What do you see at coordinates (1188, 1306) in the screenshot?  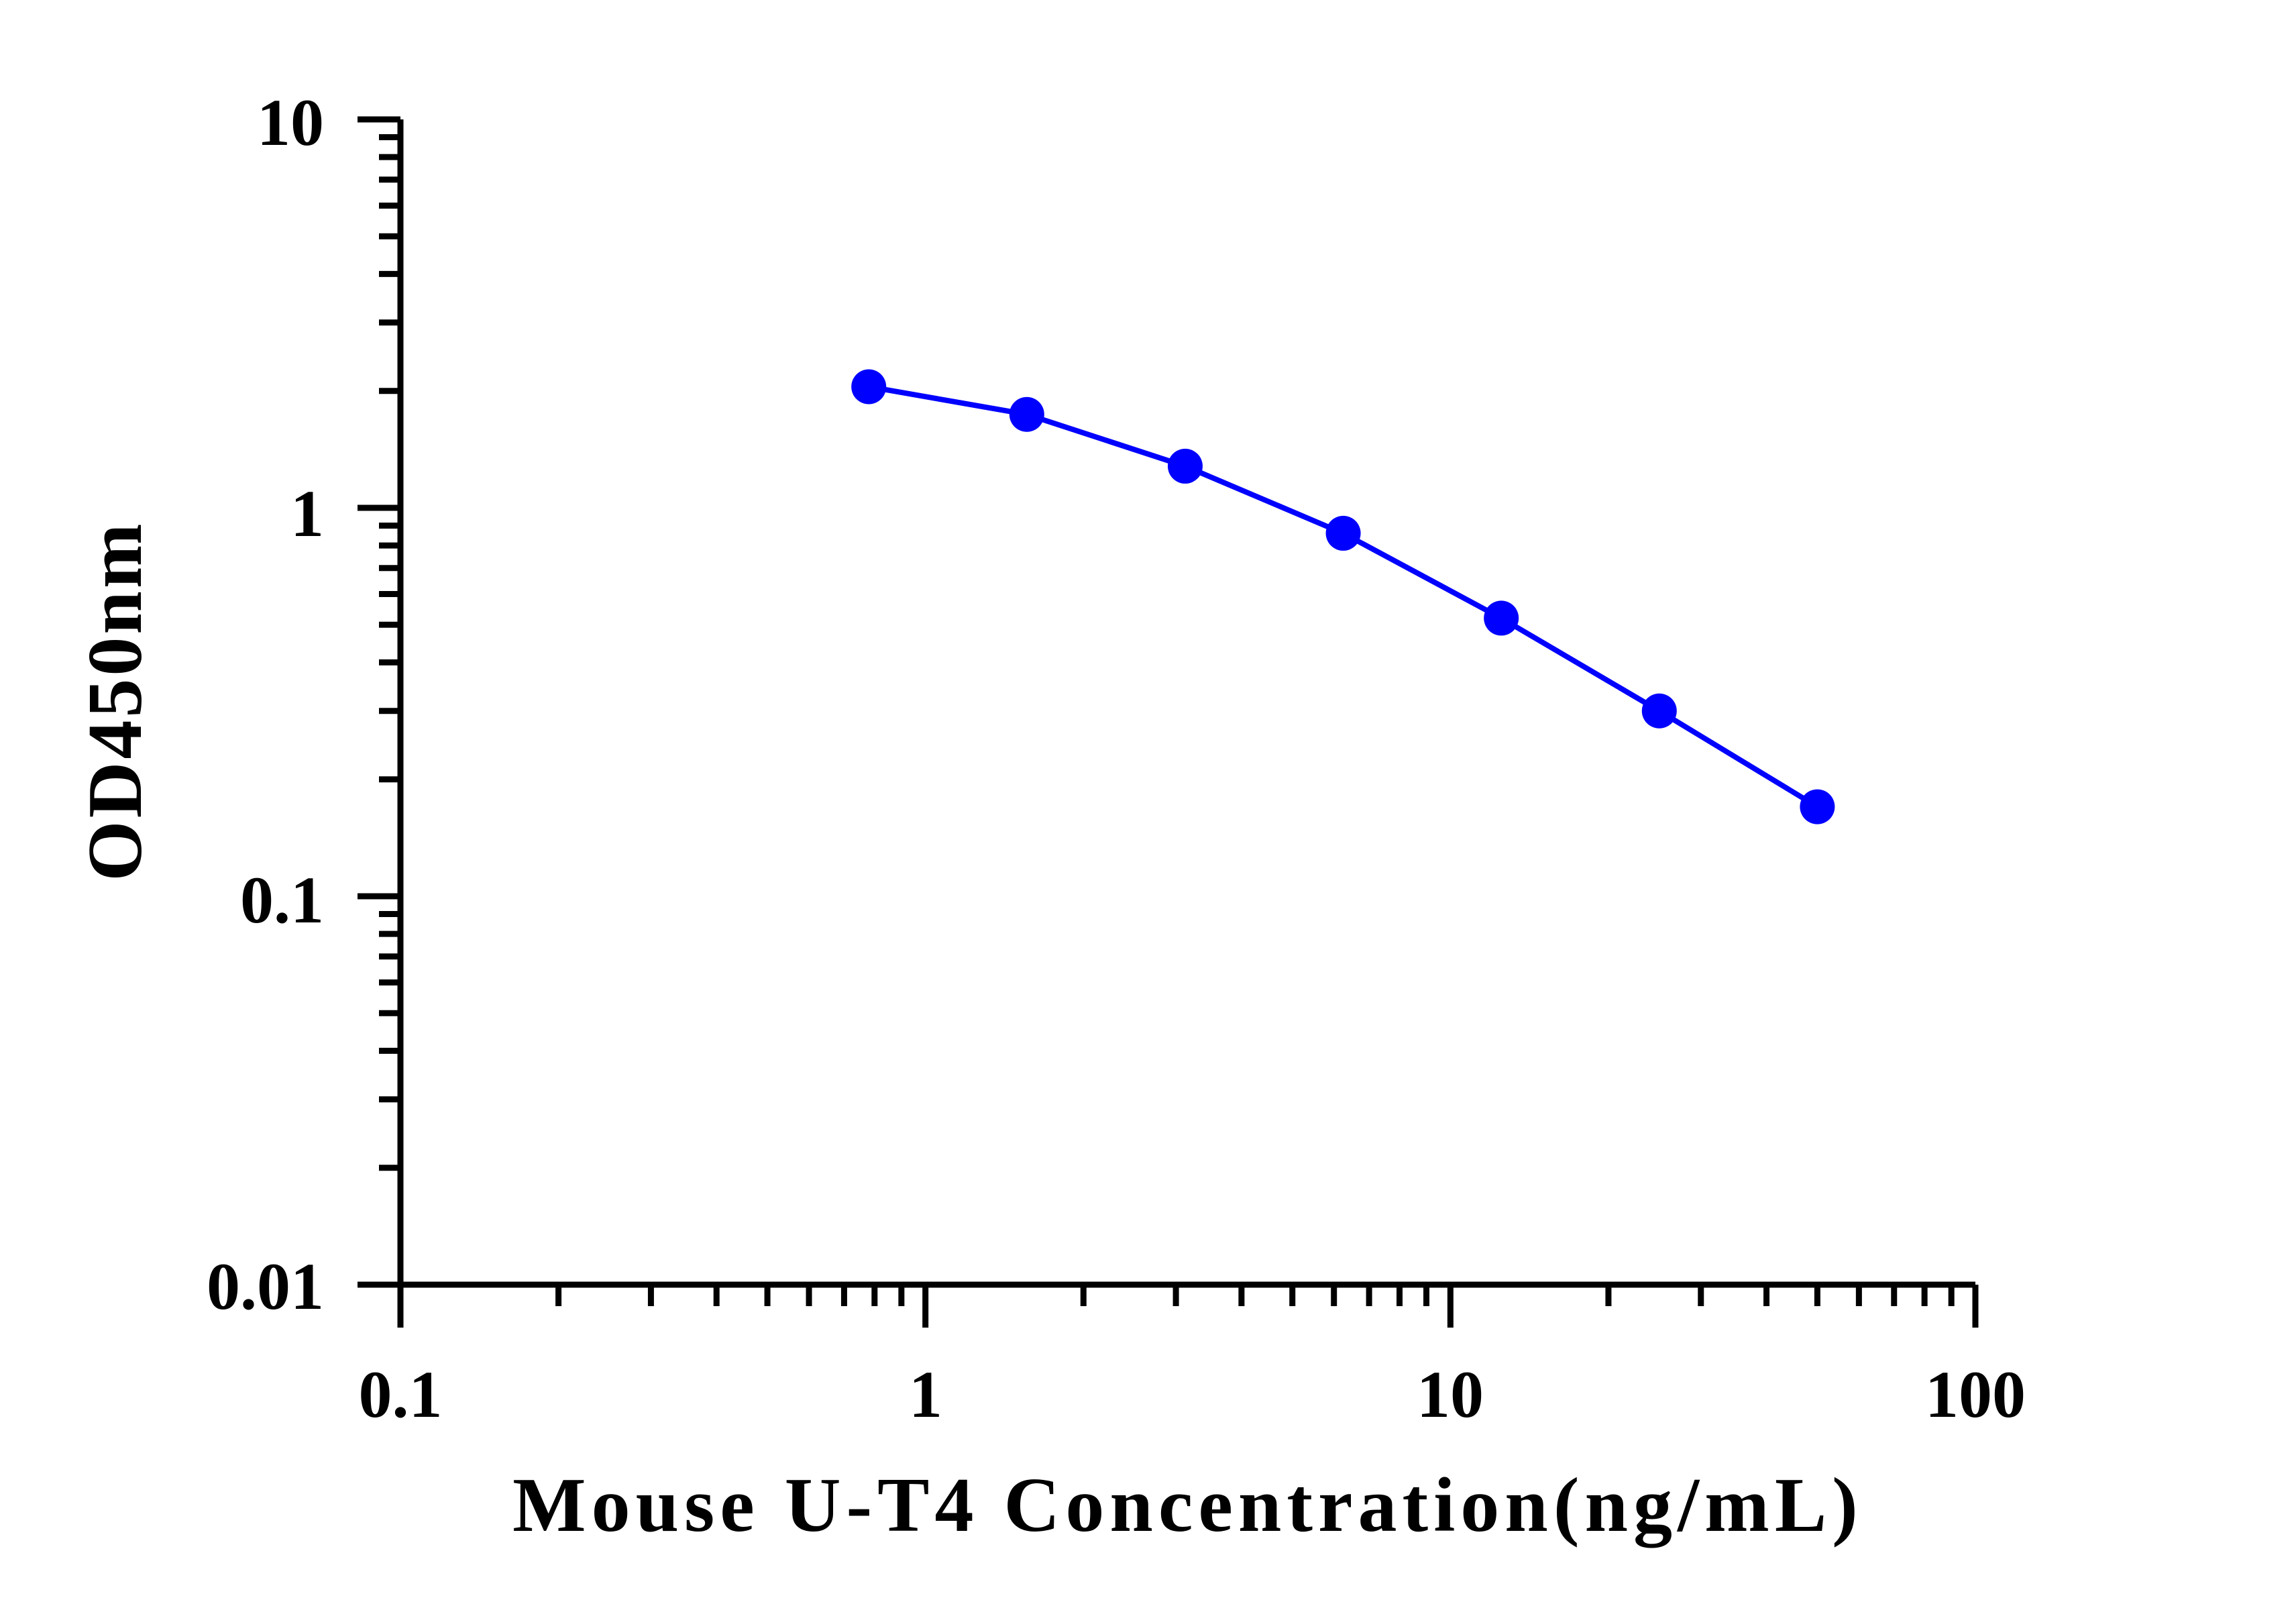 I see `x-ticks` at bounding box center [1188, 1306].